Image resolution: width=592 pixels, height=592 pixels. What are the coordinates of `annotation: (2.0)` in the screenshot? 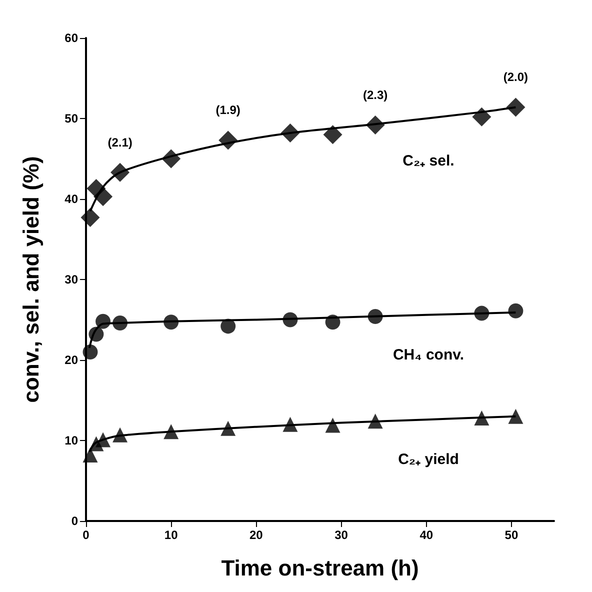 It's located at (515, 77).